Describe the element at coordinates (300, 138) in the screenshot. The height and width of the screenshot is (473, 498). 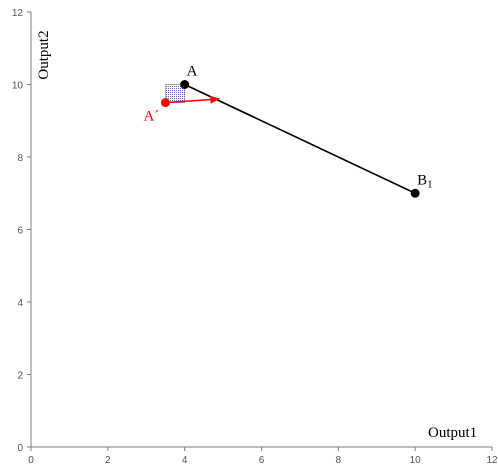
I see `segment-a-b1` at that location.